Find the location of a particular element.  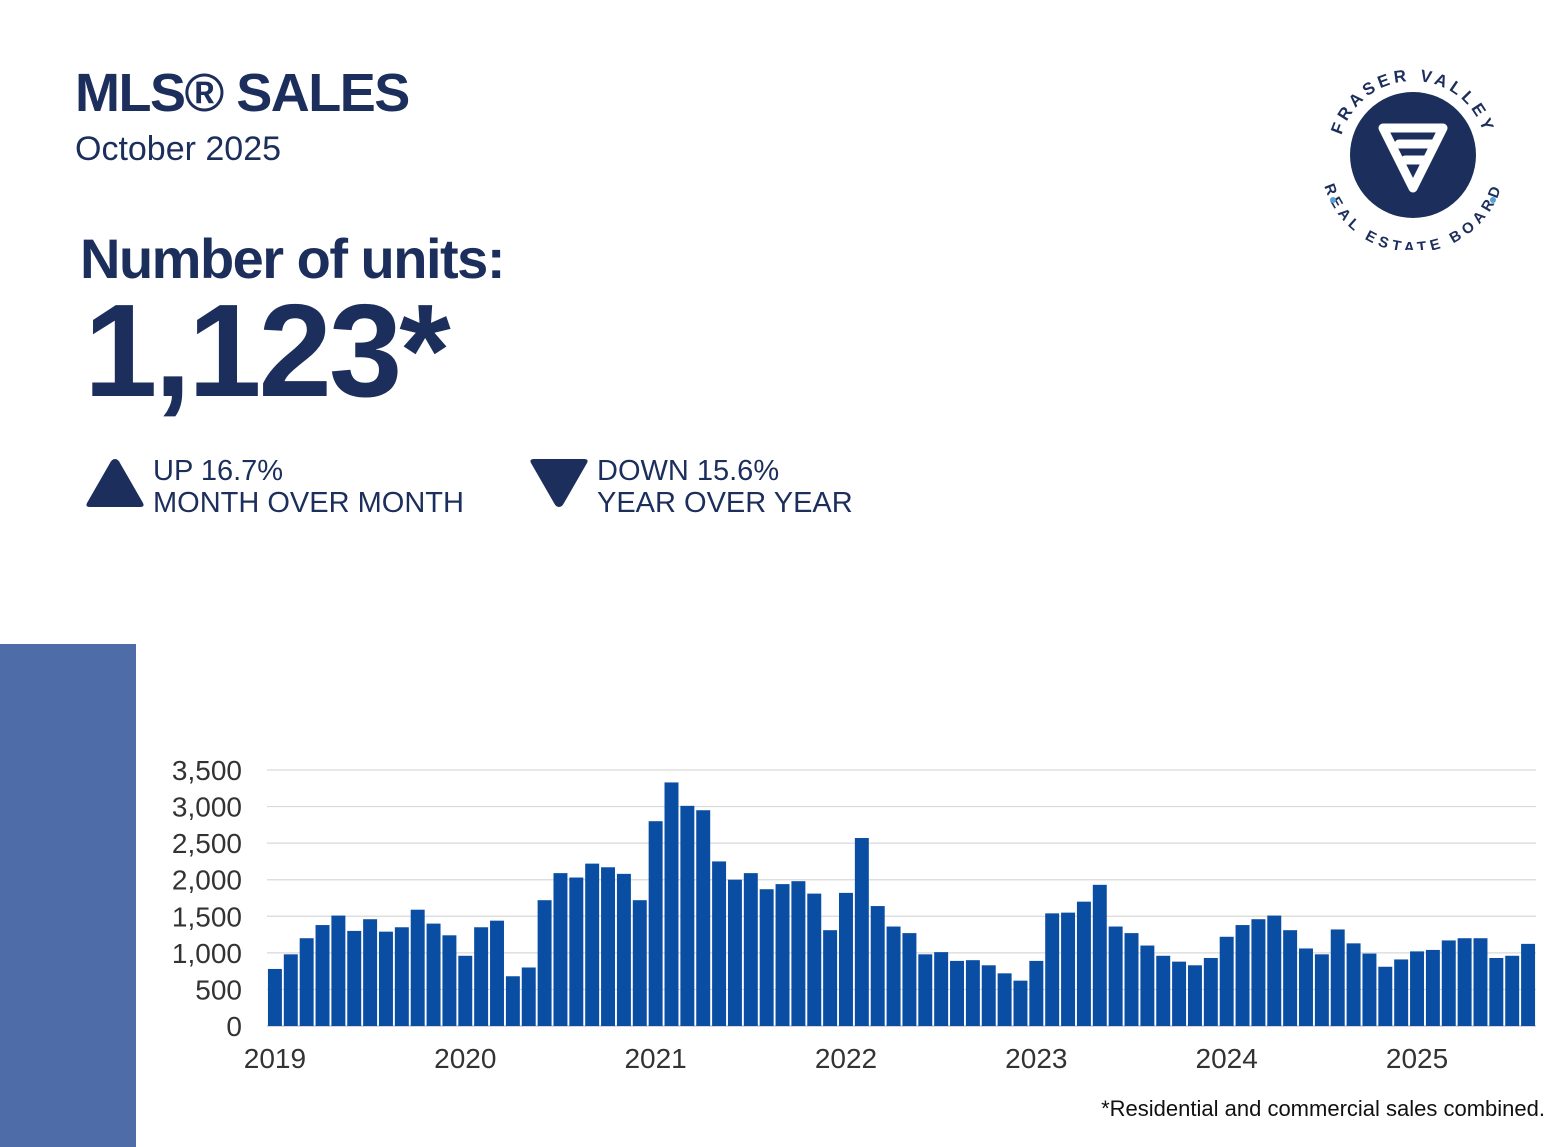

y-tick-label: 2,500 is located at coordinates (207, 843).